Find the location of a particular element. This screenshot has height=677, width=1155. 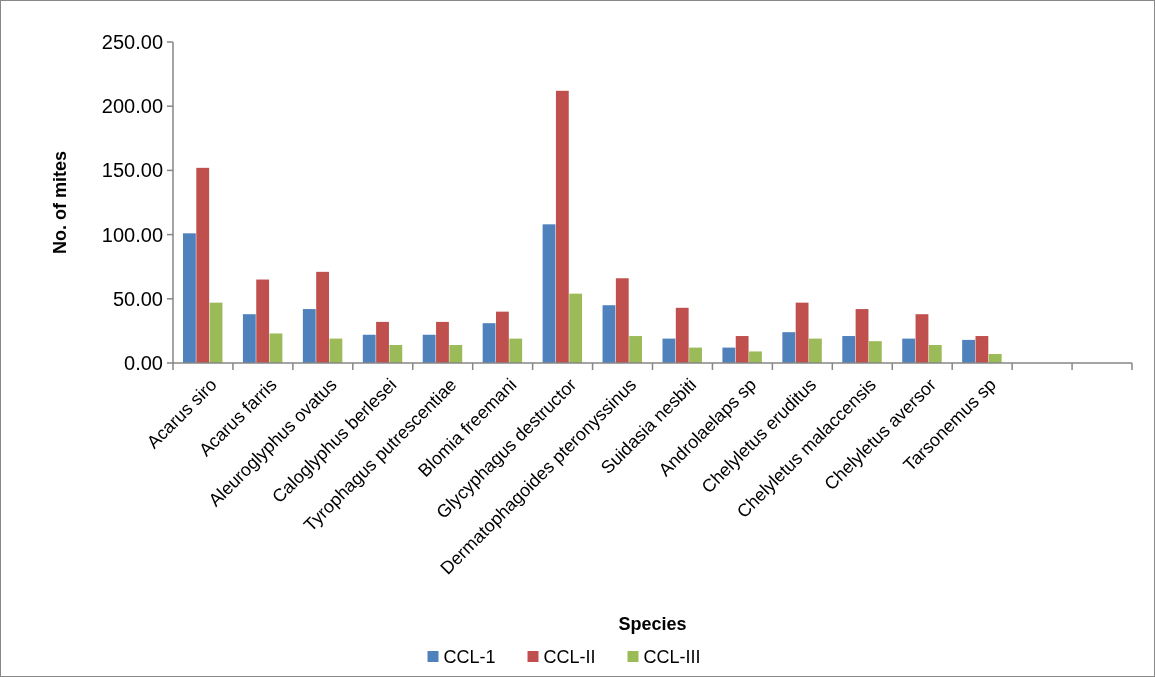

y-tick-label: 0.00 is located at coordinates (143, 363).